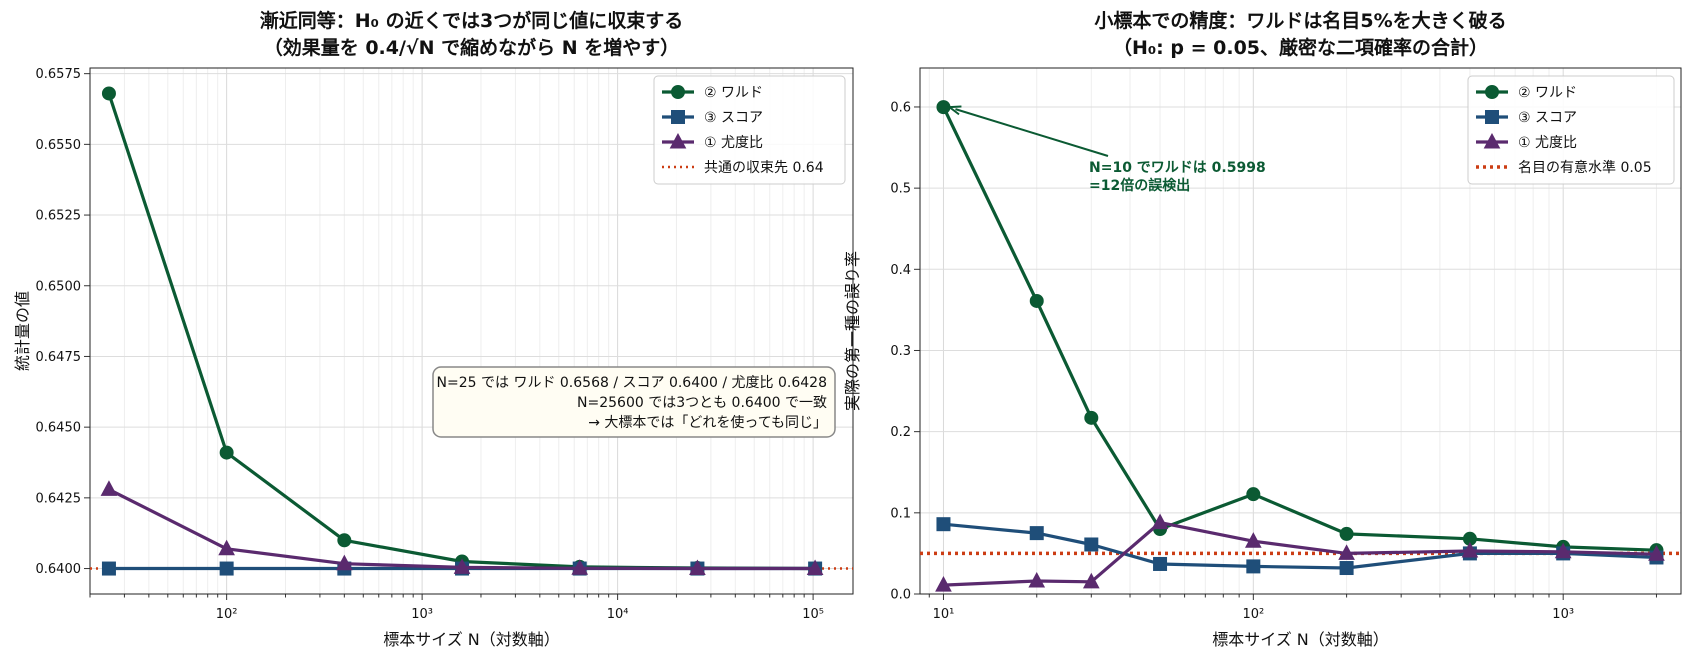 This screenshot has width=1691, height=662. Describe the element at coordinates (944, 614) in the screenshot. I see `x-tick-label: 10¹` at that location.